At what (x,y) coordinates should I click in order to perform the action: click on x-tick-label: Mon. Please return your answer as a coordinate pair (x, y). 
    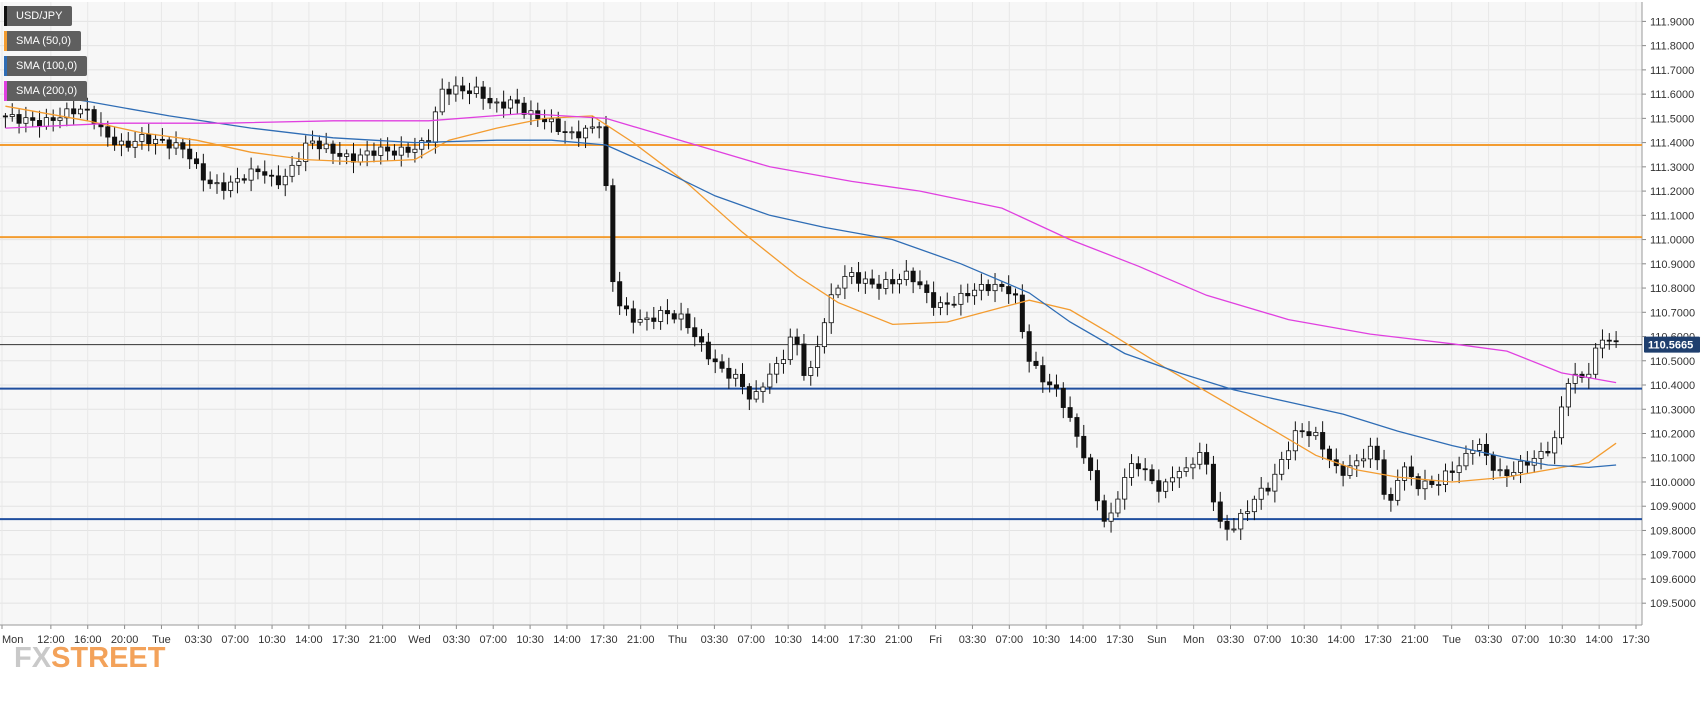
    Looking at the image, I should click on (1193, 640).